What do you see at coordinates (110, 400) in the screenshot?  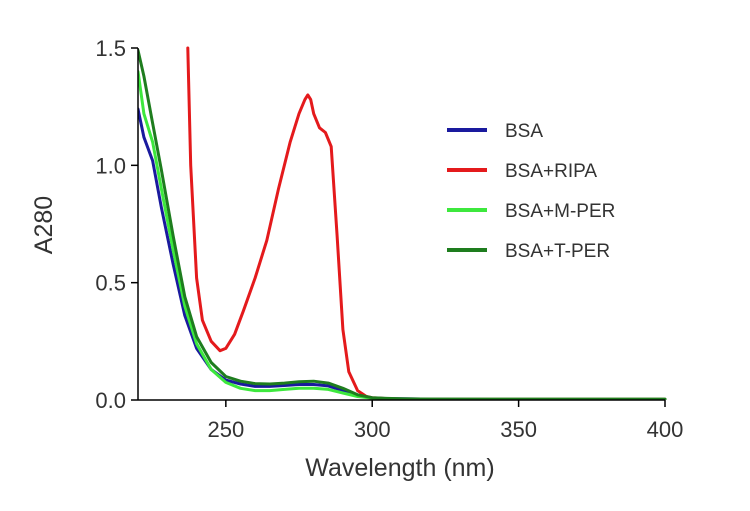 I see `y-tick-label: 0.0` at bounding box center [110, 400].